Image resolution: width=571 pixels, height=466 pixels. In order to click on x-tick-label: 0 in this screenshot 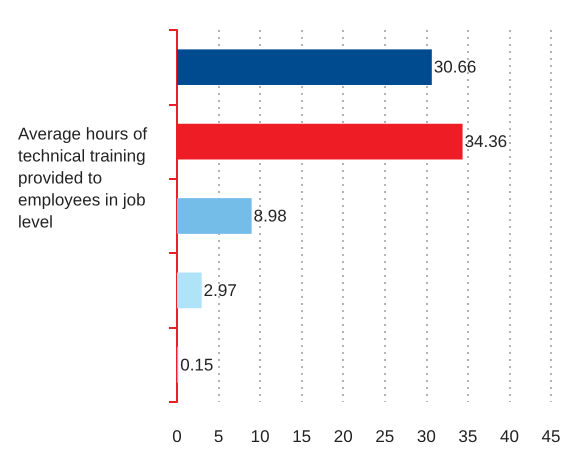, I will do `click(177, 436)`.